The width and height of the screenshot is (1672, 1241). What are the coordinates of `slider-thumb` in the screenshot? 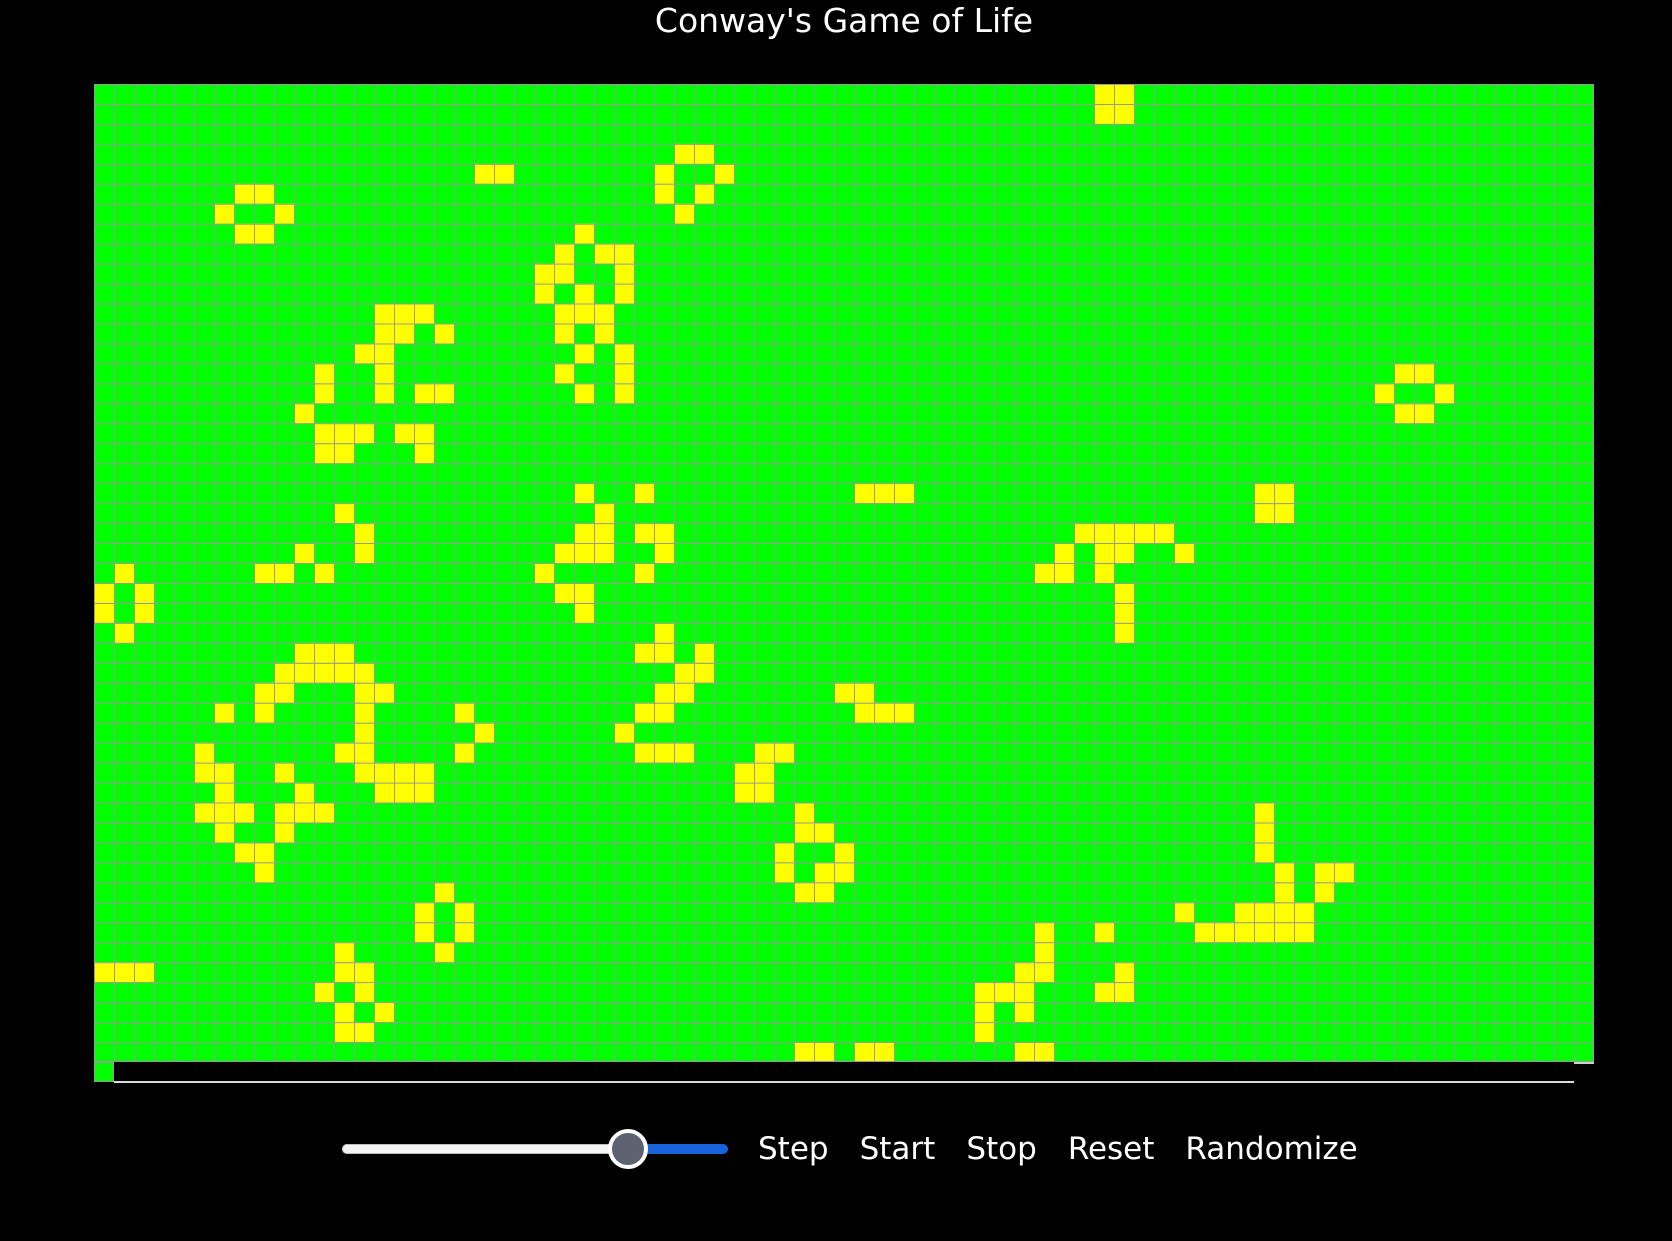 It's located at (628, 1149).